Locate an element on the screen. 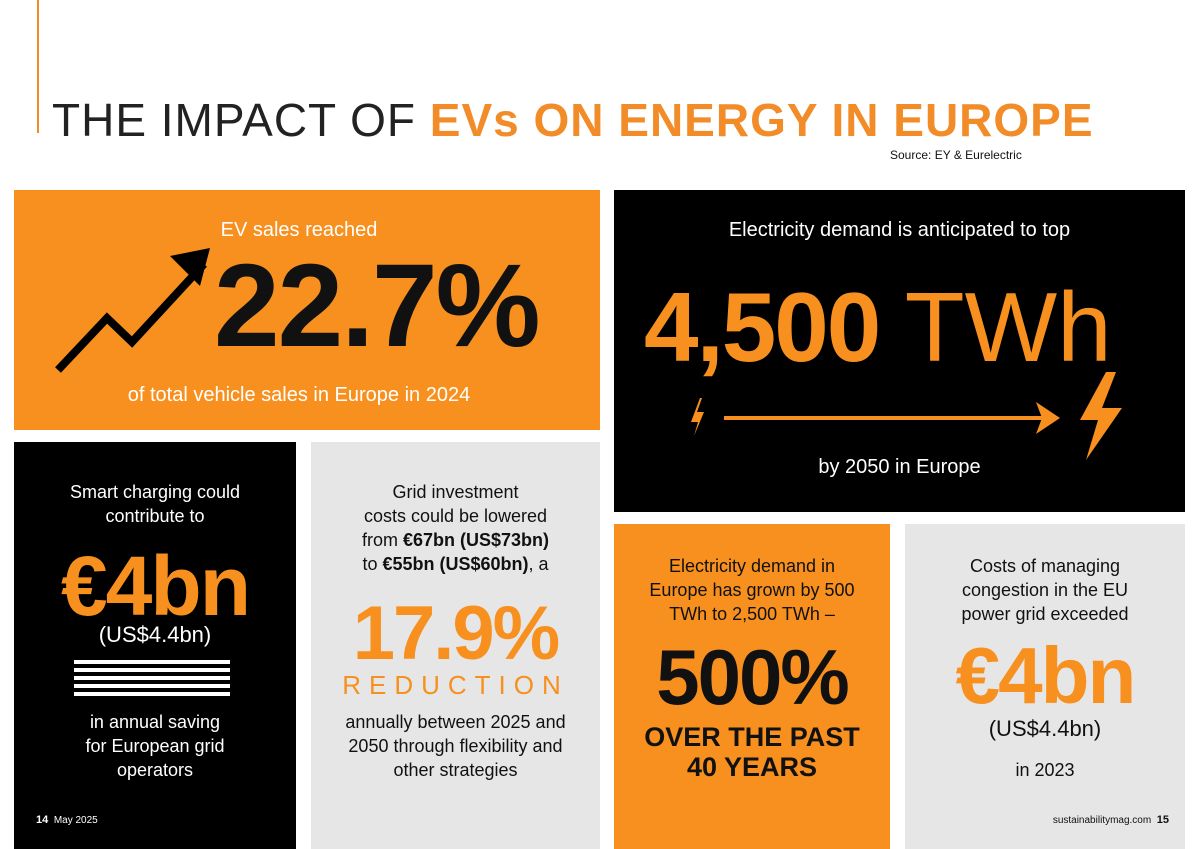  demand-growth-caption-line: OVER THE PAST is located at coordinates (752, 737).